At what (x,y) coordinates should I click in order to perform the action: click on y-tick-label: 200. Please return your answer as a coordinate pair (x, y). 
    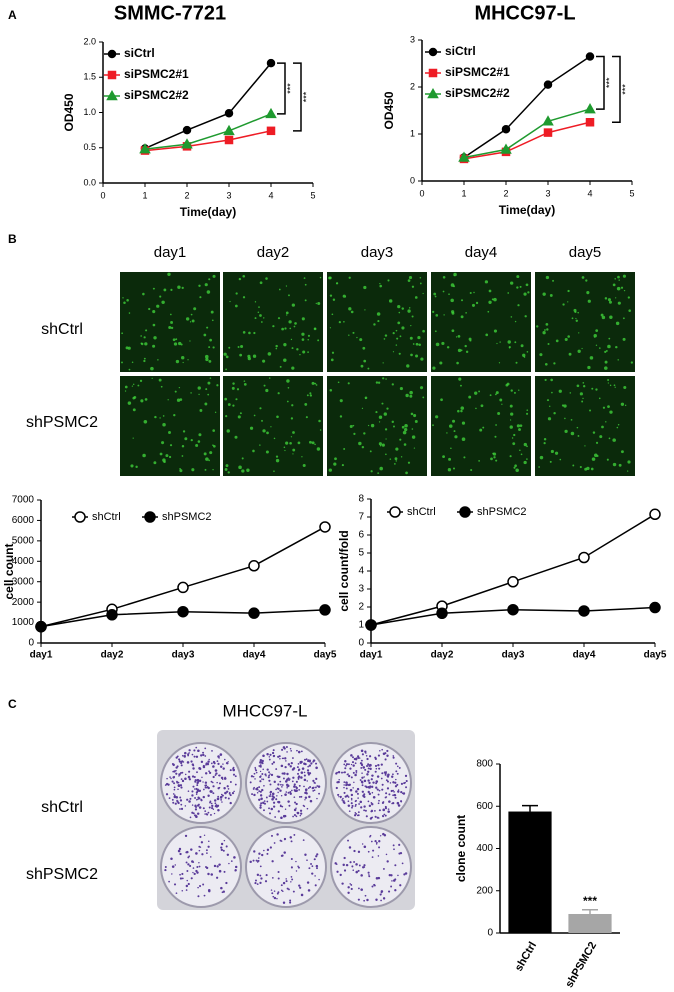
    Looking at the image, I should click on (484, 890).